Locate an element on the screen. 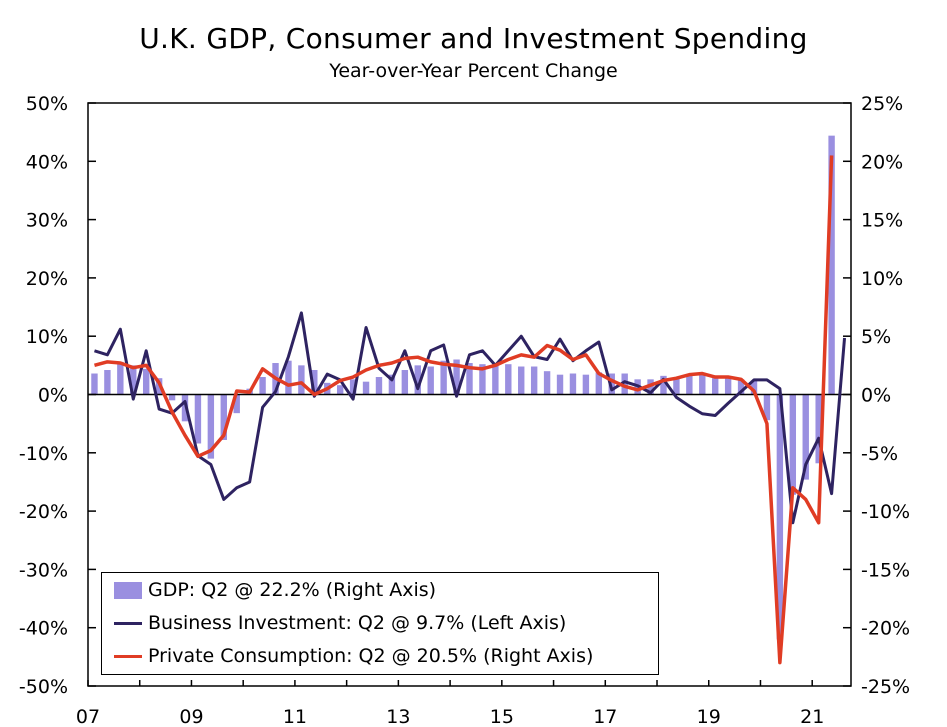 Image resolution: width=947 pixels, height=727 pixels. x-axis-tick-label: 11 is located at coordinates (295, 716).